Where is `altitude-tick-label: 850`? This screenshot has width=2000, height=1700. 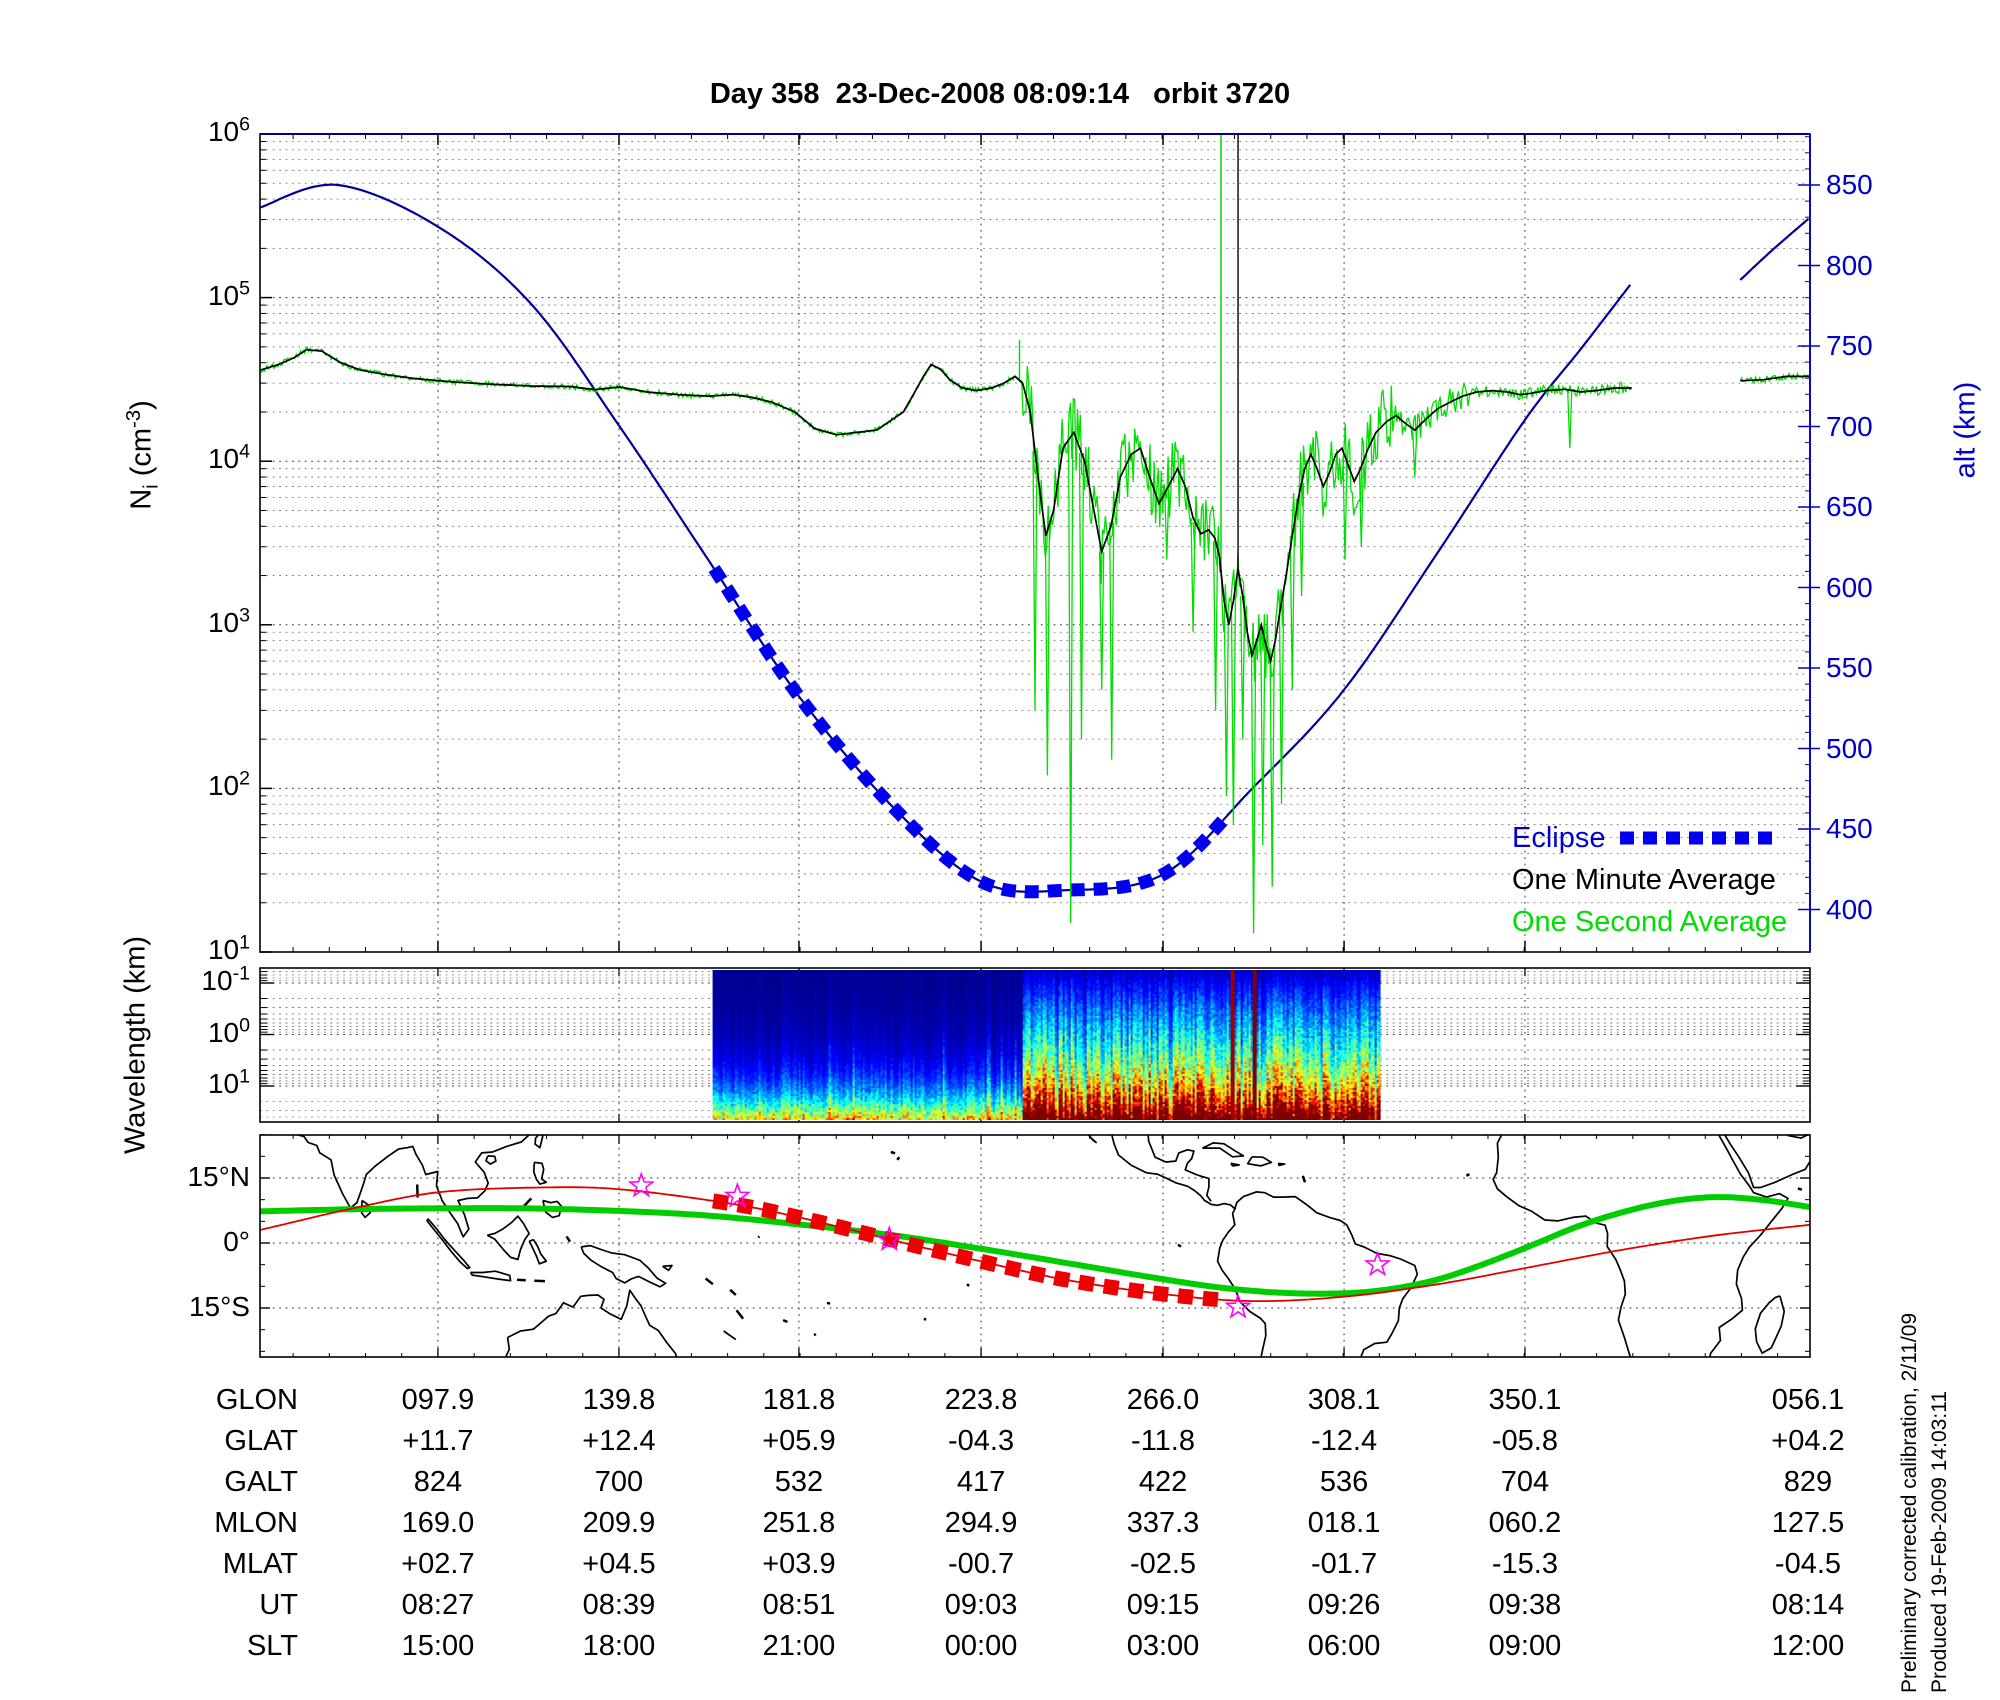 altitude-tick-label: 850 is located at coordinates (1849, 184).